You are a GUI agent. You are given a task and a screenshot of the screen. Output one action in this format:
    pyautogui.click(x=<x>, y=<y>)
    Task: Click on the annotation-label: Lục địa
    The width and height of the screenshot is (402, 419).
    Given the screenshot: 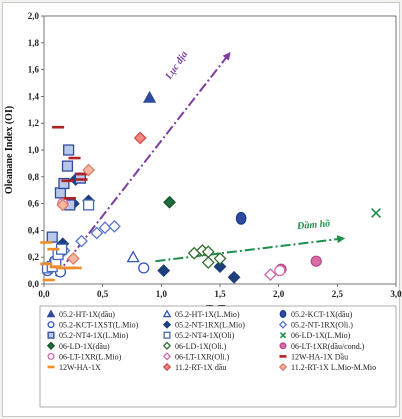 What is the action you would take?
    pyautogui.click(x=176, y=65)
    